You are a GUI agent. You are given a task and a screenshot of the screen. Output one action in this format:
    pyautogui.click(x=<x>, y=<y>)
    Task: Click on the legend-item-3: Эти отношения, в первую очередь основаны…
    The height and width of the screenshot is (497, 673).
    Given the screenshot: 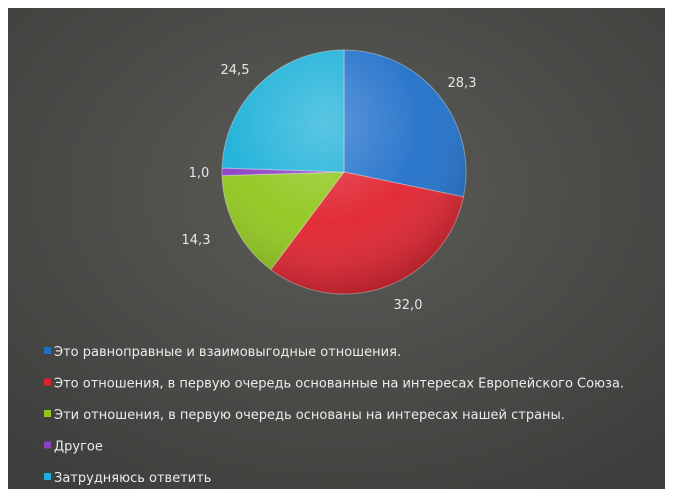 What is the action you would take?
    pyautogui.click(x=304, y=415)
    